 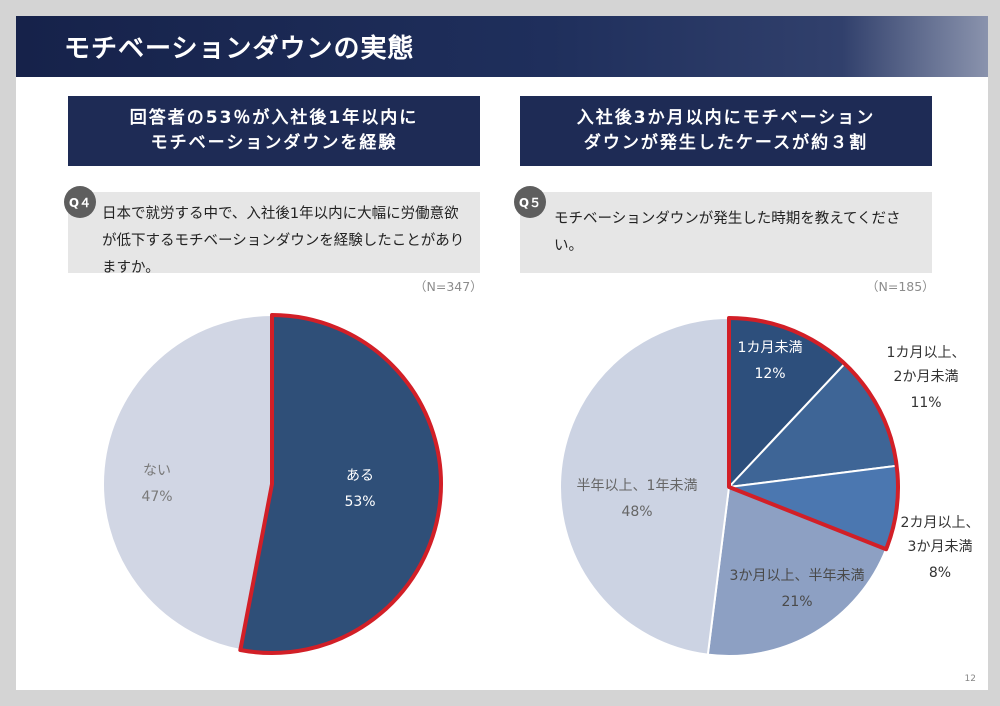 What do you see at coordinates (726, 118) in the screenshot?
I see `right-headline-line1: 入社後3か月以内にモチベーション` at bounding box center [726, 118].